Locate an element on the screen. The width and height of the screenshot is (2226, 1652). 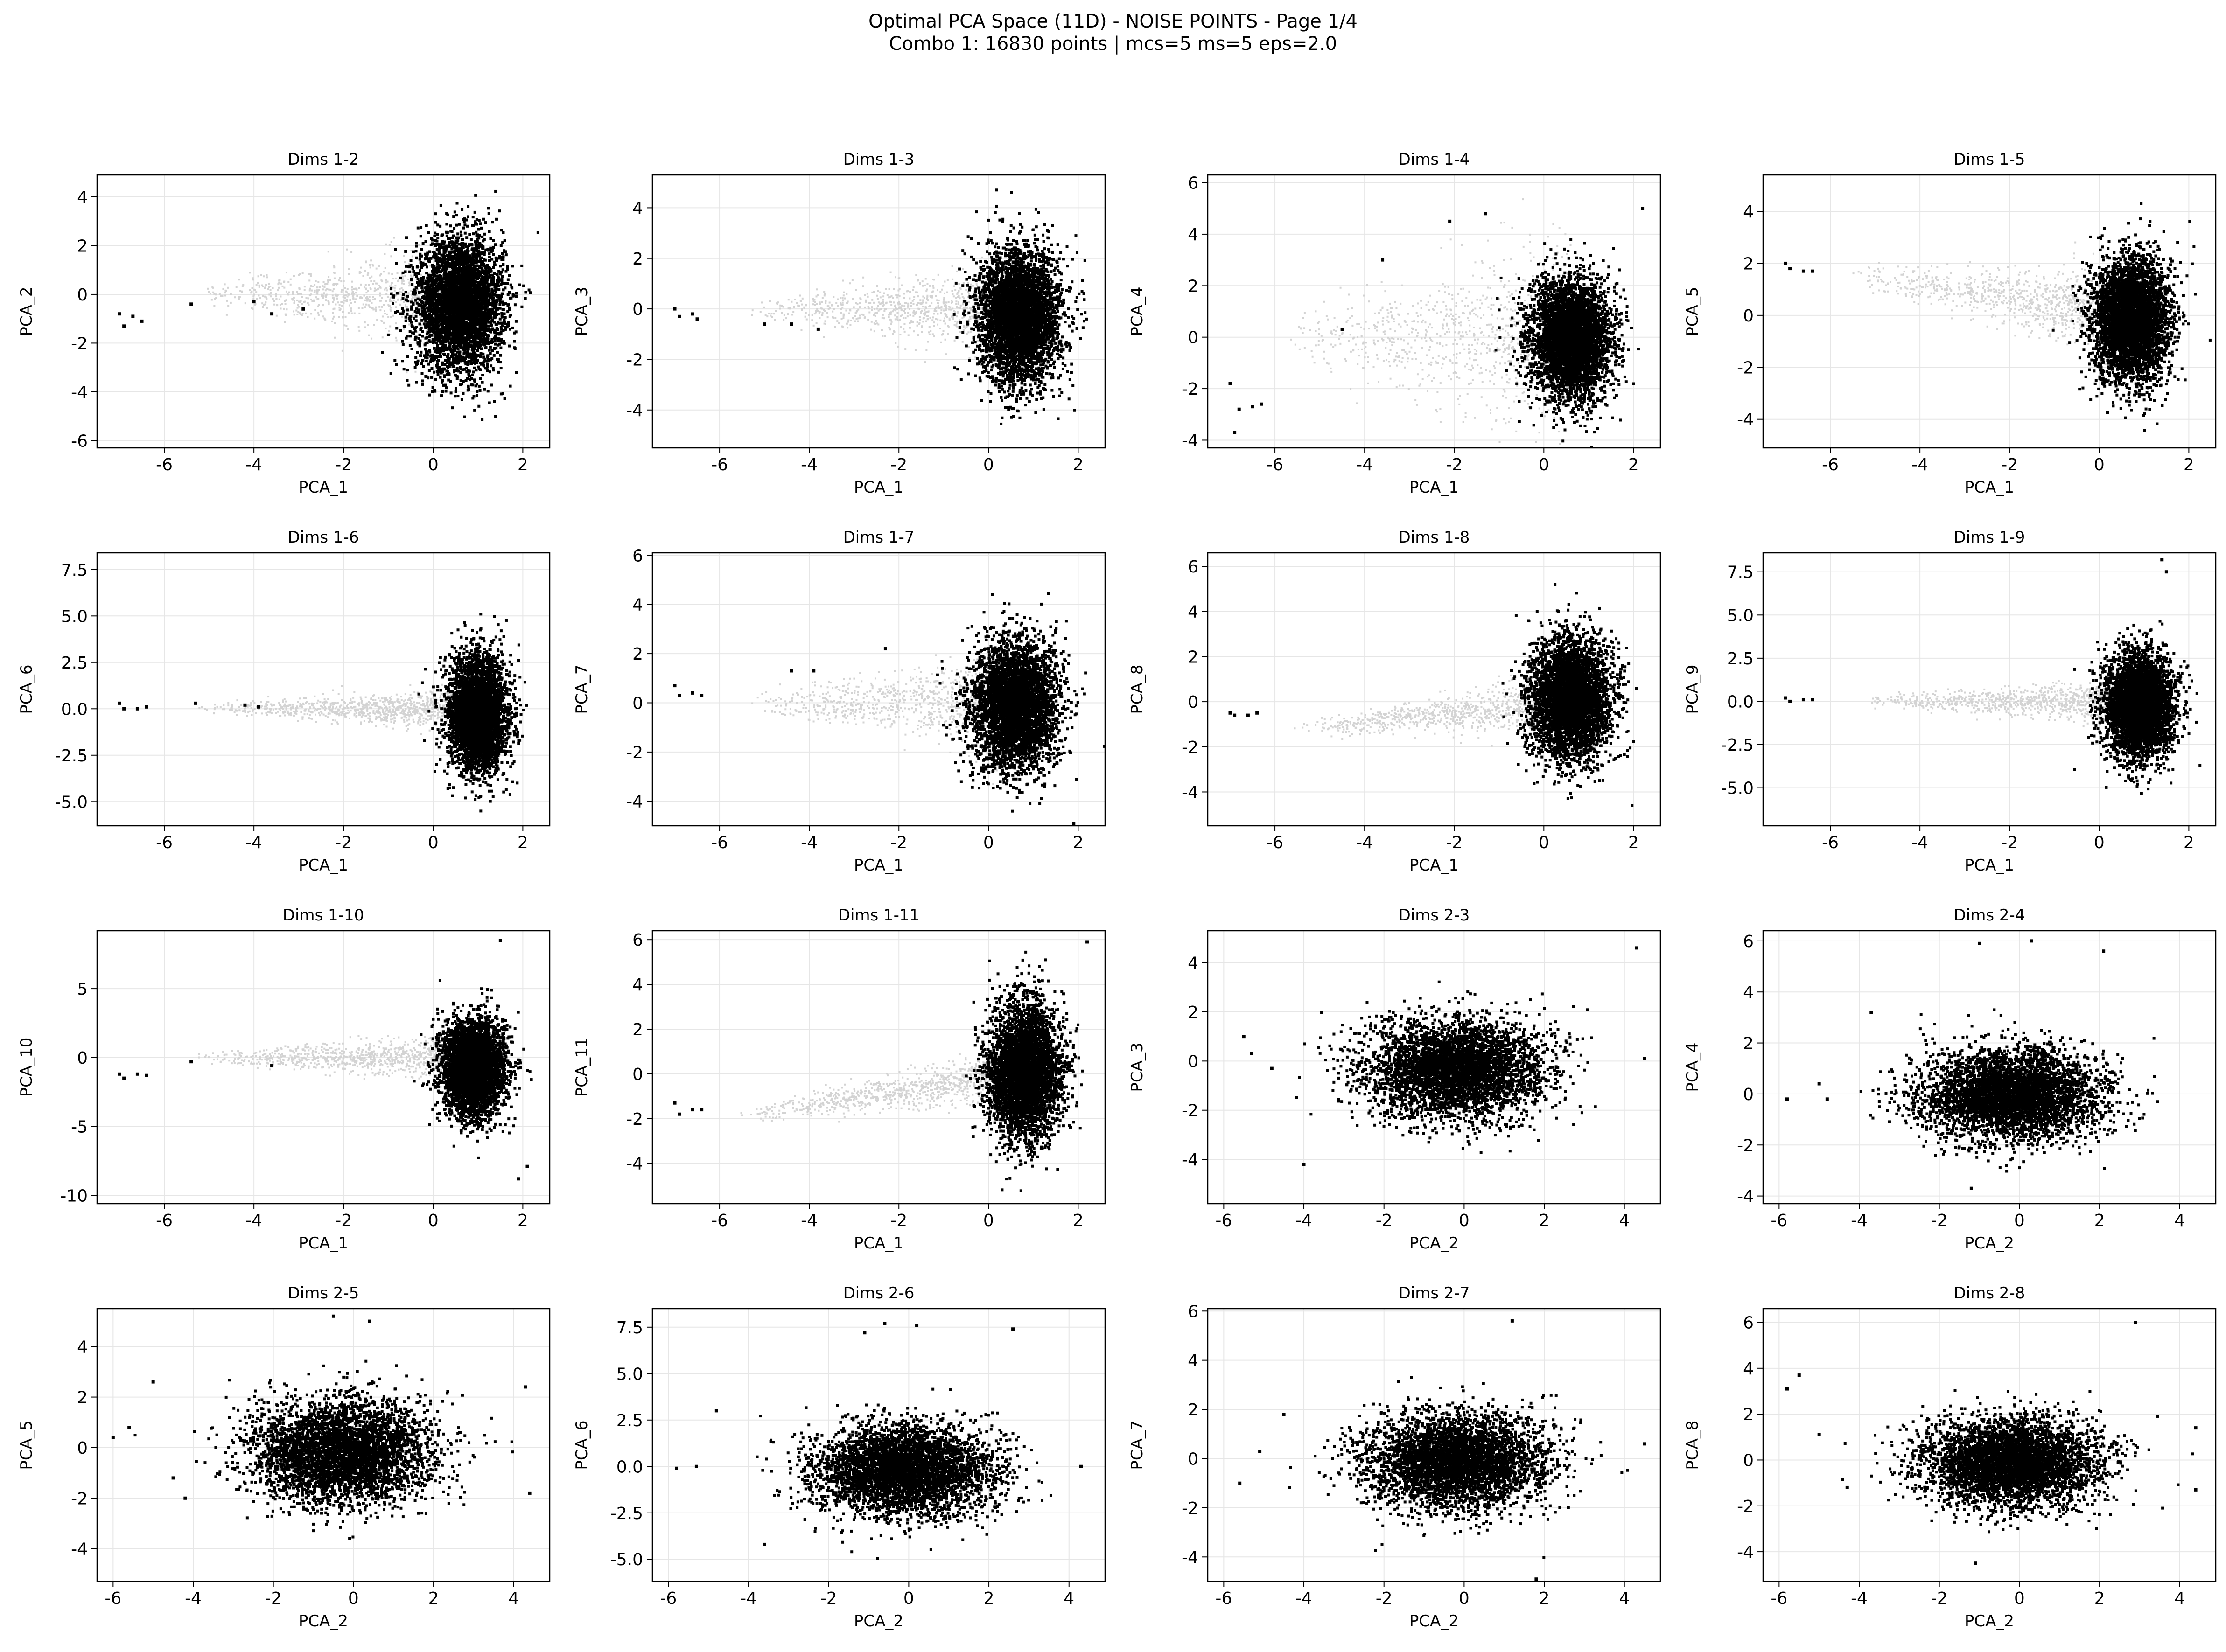
x-tick-label: 0 is located at coordinates (433, 465).